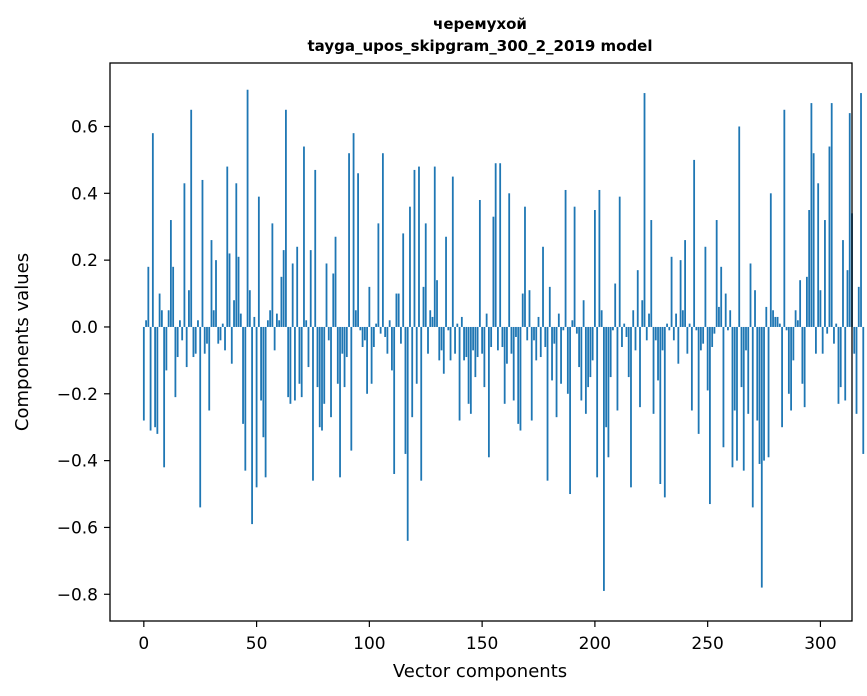 The height and width of the screenshot is (696, 867). Describe the element at coordinates (84, 194) in the screenshot. I see `y-tick-label: 0.4` at that location.